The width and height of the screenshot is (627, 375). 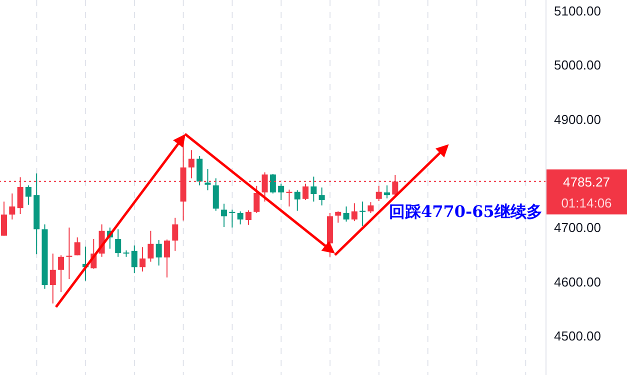 What do you see at coordinates (577, 119) in the screenshot?
I see `y-tick-label: 4900.00` at bounding box center [577, 119].